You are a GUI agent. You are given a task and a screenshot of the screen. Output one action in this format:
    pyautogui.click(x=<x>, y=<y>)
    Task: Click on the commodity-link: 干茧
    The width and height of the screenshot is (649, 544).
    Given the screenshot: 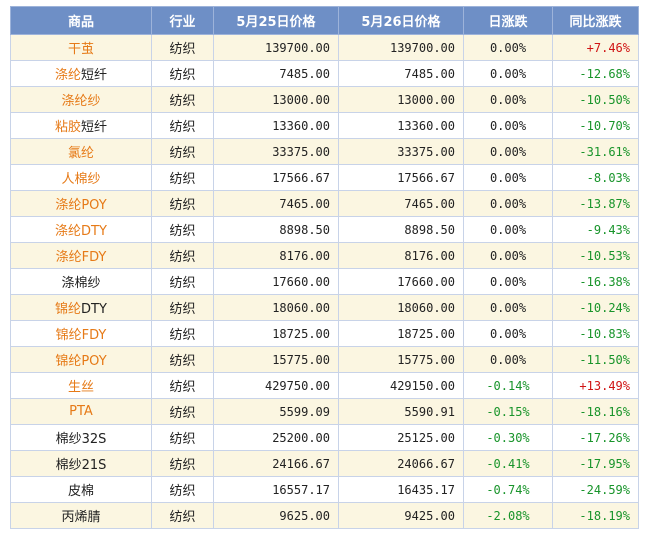 What is the action you would take?
    pyautogui.click(x=80, y=49)
    